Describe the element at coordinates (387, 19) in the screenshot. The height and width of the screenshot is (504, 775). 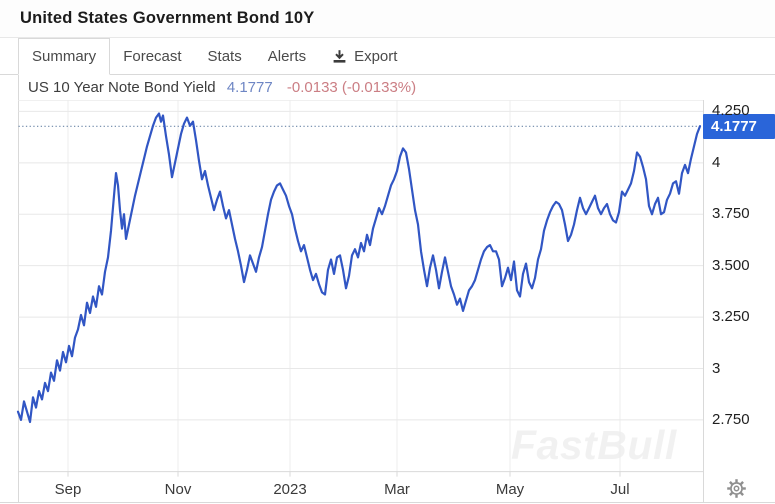
I see `title-bar: United States Government Bond 10Y` at that location.